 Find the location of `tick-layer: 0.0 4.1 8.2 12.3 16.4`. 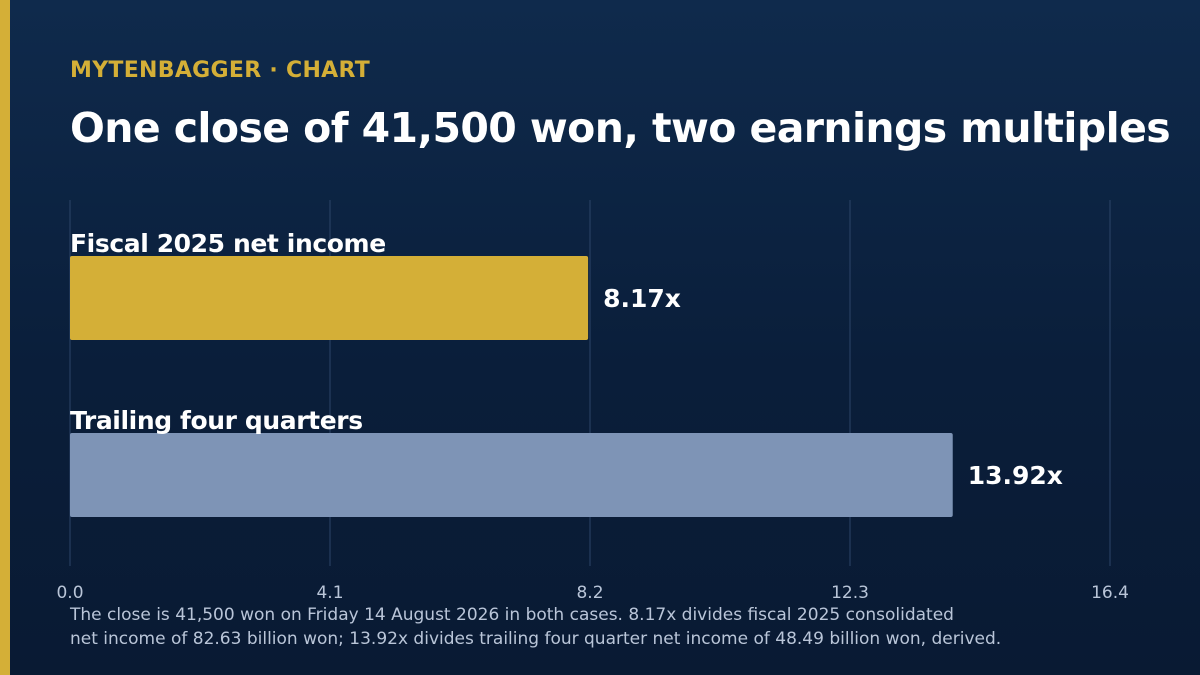

tick-layer: 0.0 4.1 8.2 12.3 16.4 is located at coordinates (592, 593).